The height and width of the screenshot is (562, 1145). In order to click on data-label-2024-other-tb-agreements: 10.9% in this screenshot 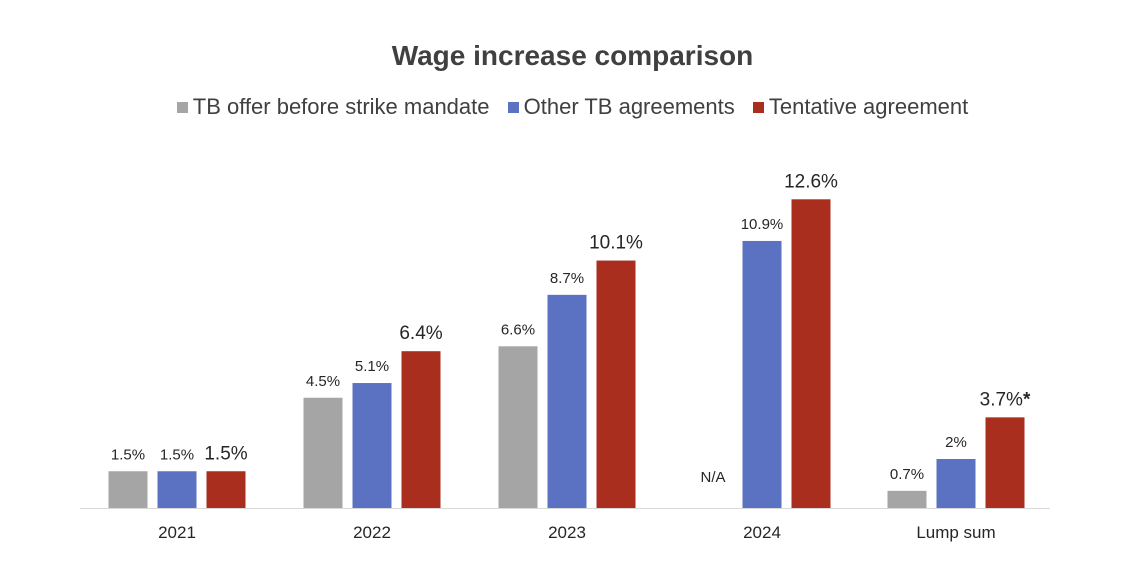, I will do `click(762, 224)`.